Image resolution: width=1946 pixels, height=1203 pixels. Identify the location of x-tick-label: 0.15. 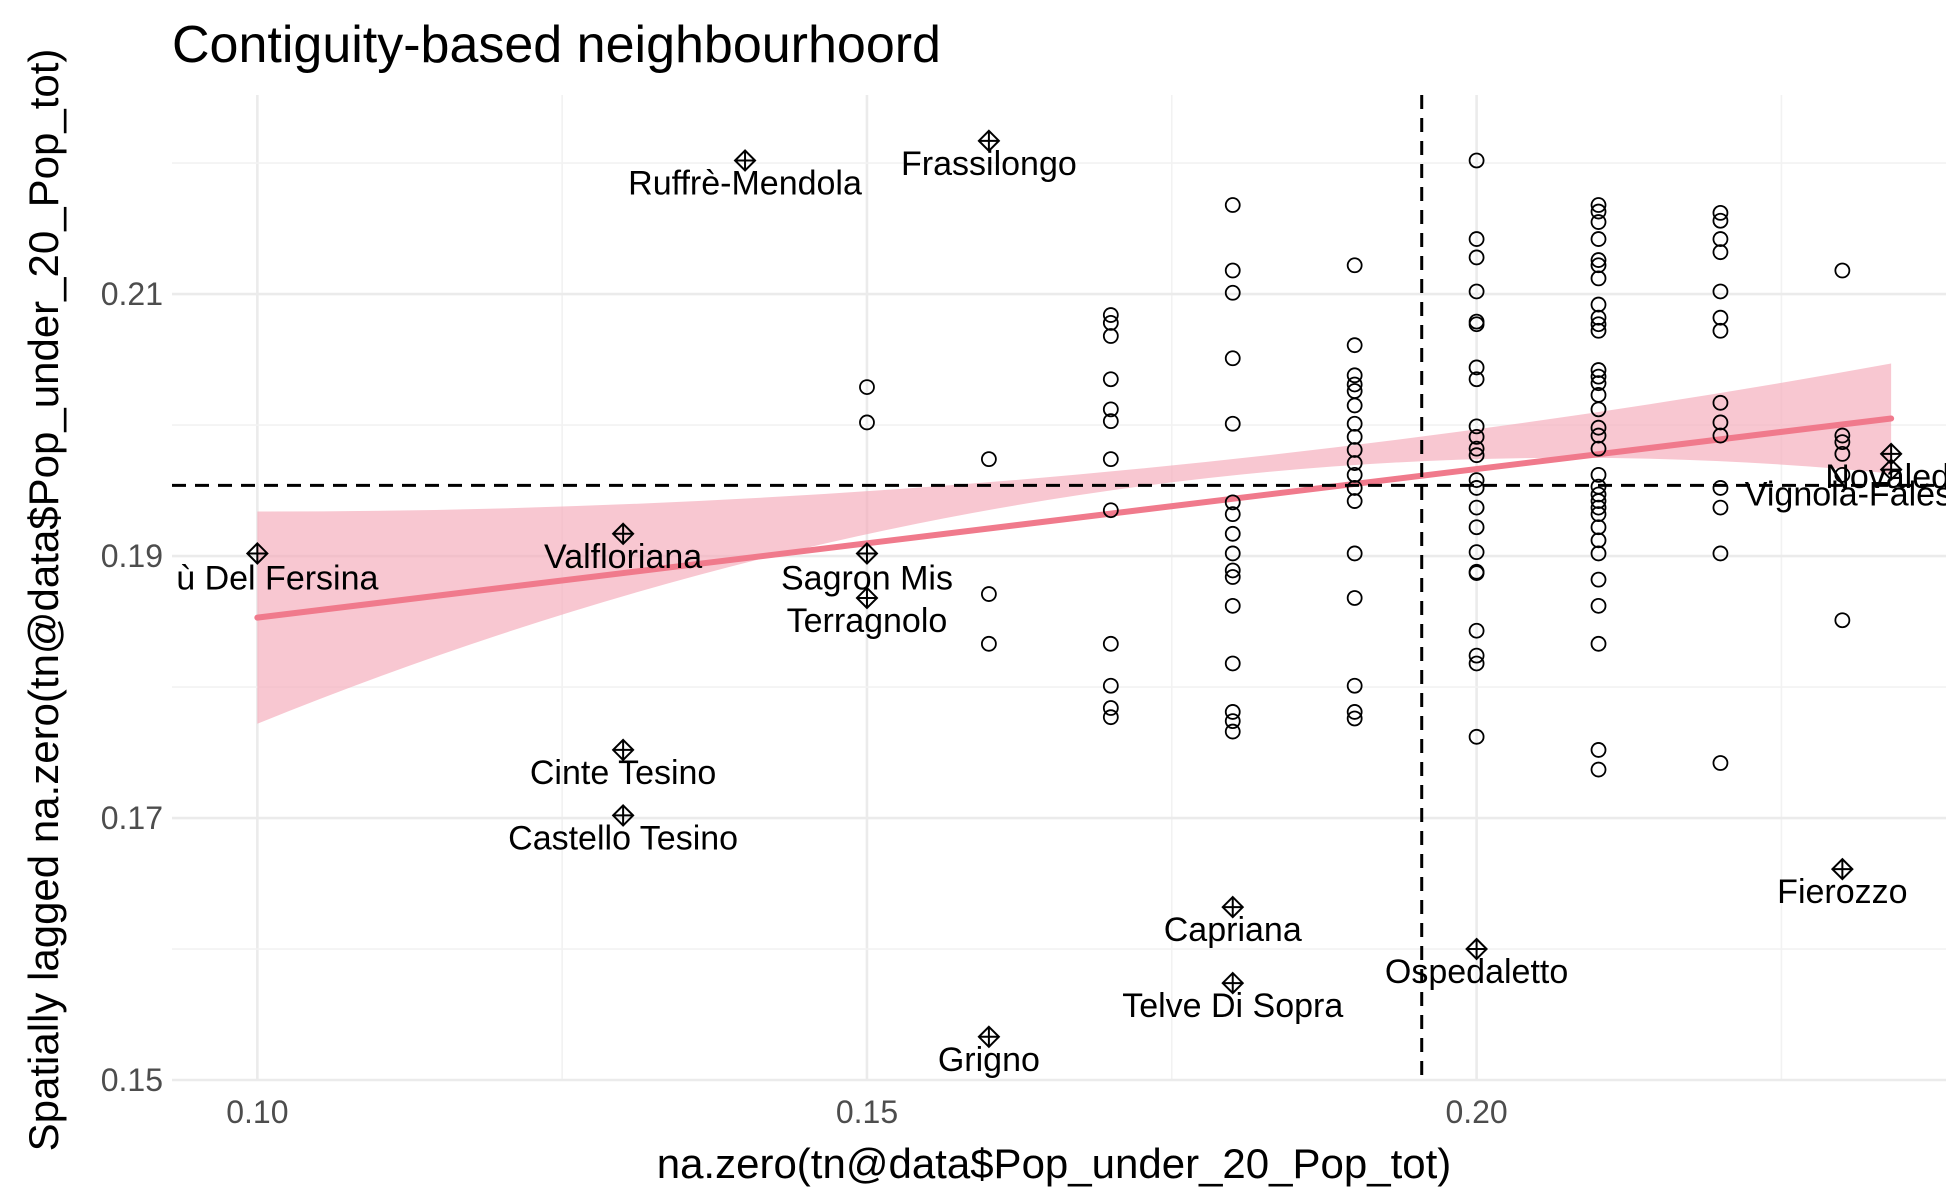
(867, 1112).